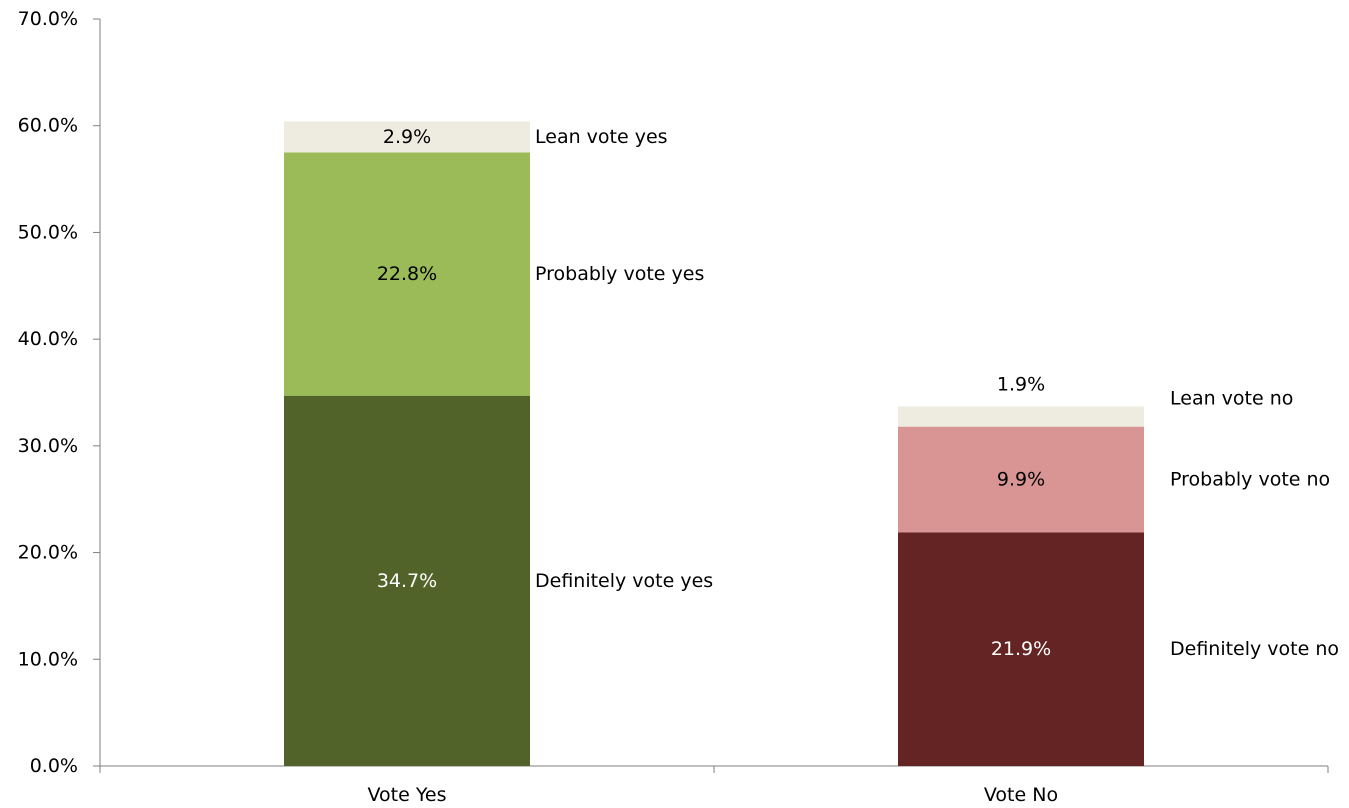  What do you see at coordinates (619, 274) in the screenshot?
I see `series-label: Probably vote yes` at bounding box center [619, 274].